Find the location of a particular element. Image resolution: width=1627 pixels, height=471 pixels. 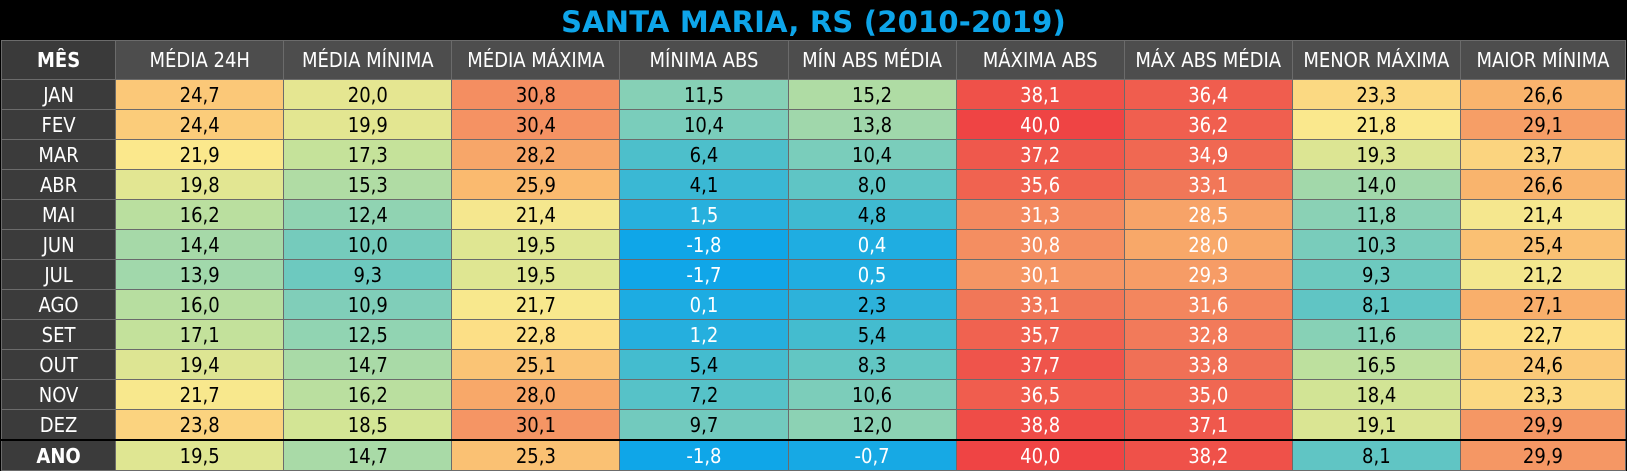

value-cell: 36,5 is located at coordinates (1040, 394).